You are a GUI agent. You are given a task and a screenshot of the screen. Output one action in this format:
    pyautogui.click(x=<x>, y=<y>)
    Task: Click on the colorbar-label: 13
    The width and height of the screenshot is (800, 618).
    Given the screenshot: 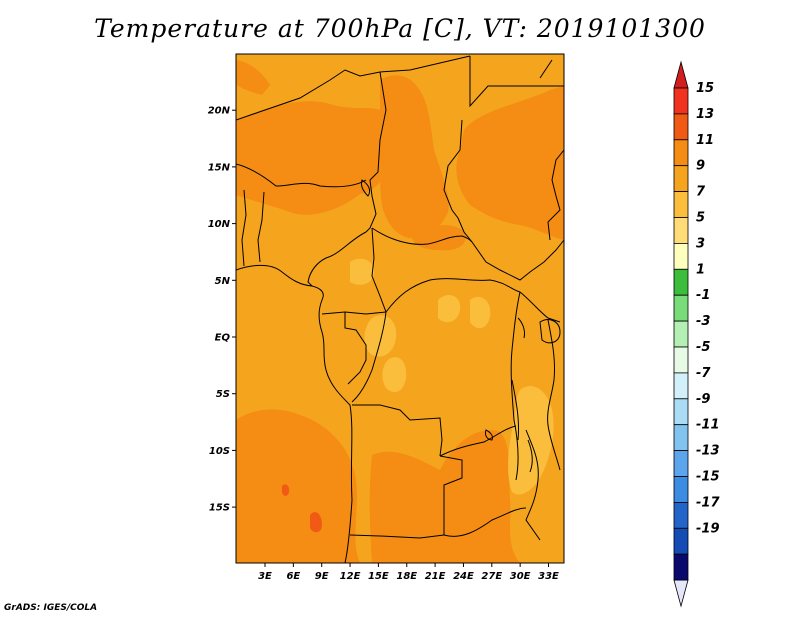 What is the action you would take?
    pyautogui.click(x=705, y=114)
    